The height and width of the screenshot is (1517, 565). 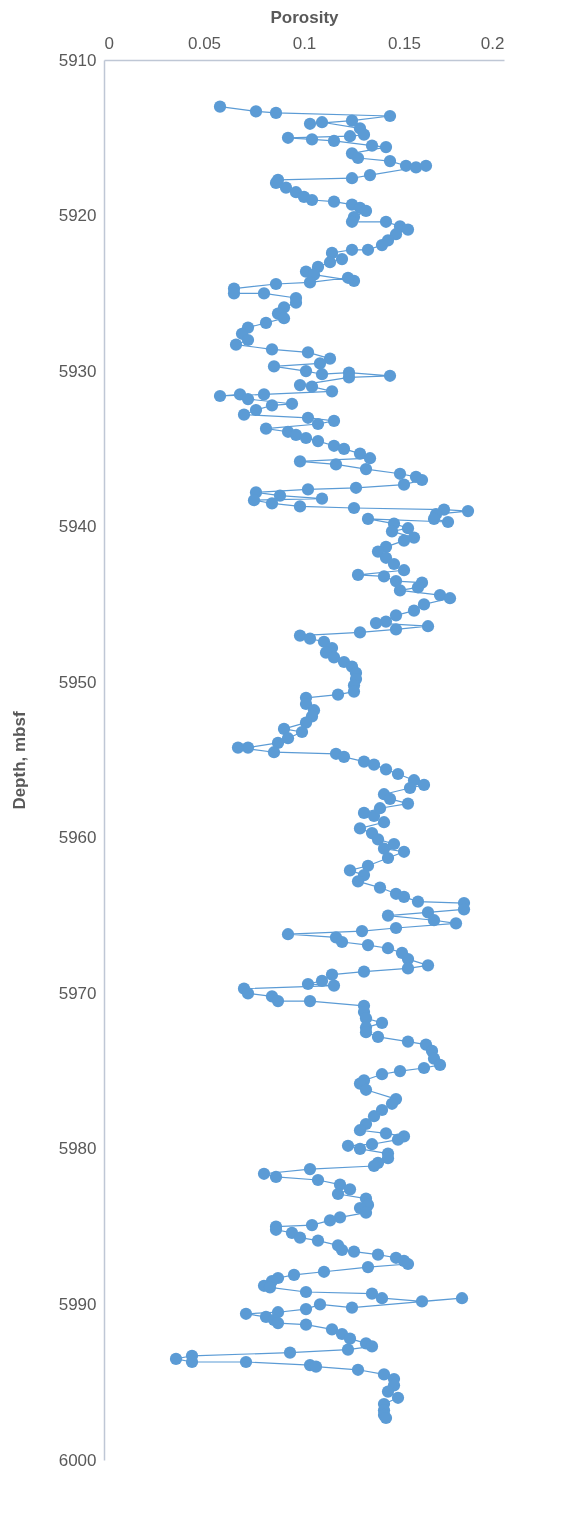 I want to click on x-axis-title: Porosity, so click(x=305, y=17).